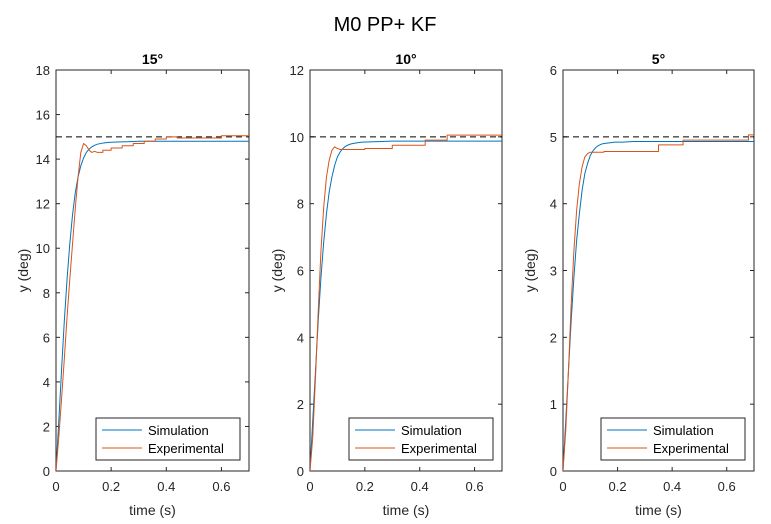 This screenshot has height=524, width=771. Describe the element at coordinates (553, 137) in the screenshot. I see `y-tick-label: 5` at that location.